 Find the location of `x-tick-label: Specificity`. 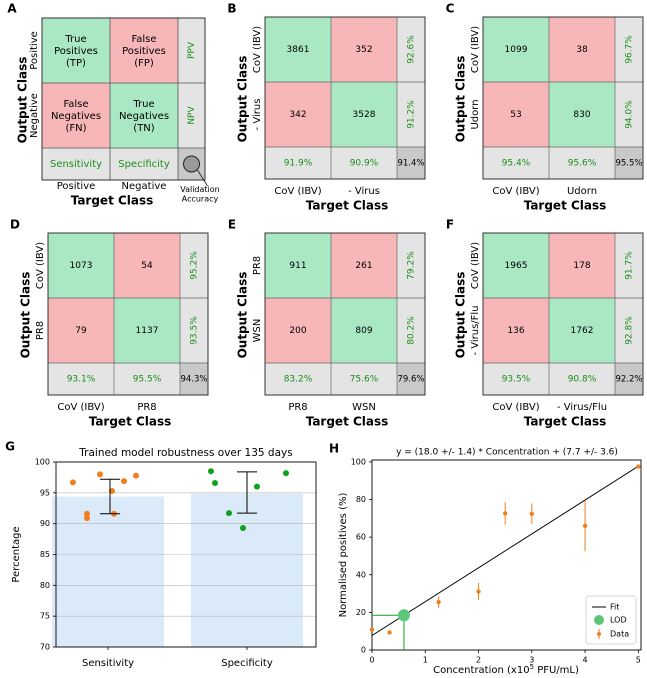

x-tick-label: Specificity is located at coordinates (247, 663).